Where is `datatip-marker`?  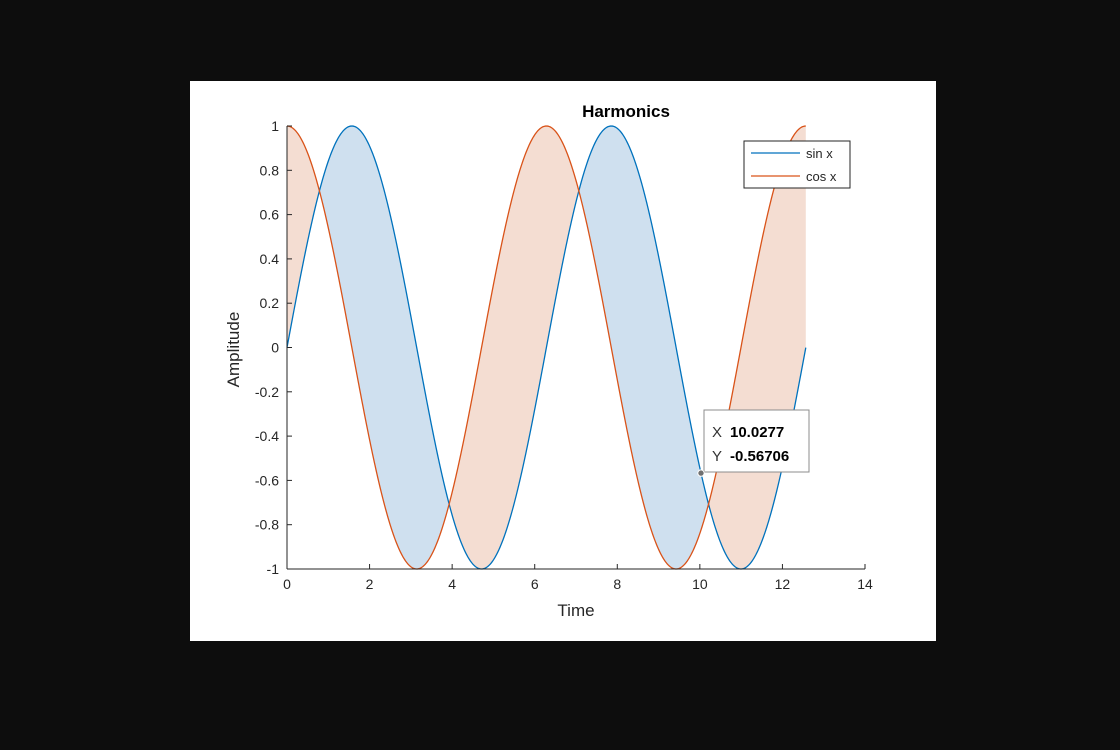
datatip-marker is located at coordinates (701, 473).